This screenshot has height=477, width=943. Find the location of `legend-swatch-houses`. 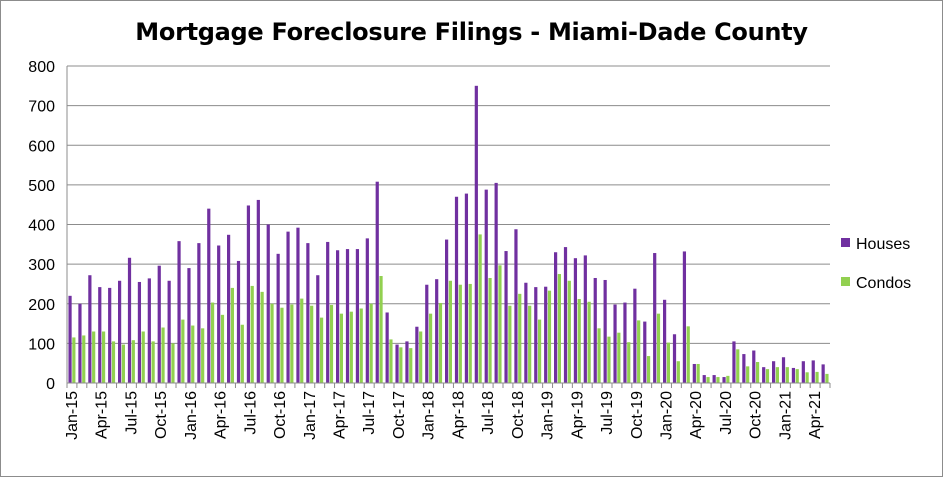

legend-swatch-houses is located at coordinates (845, 242).